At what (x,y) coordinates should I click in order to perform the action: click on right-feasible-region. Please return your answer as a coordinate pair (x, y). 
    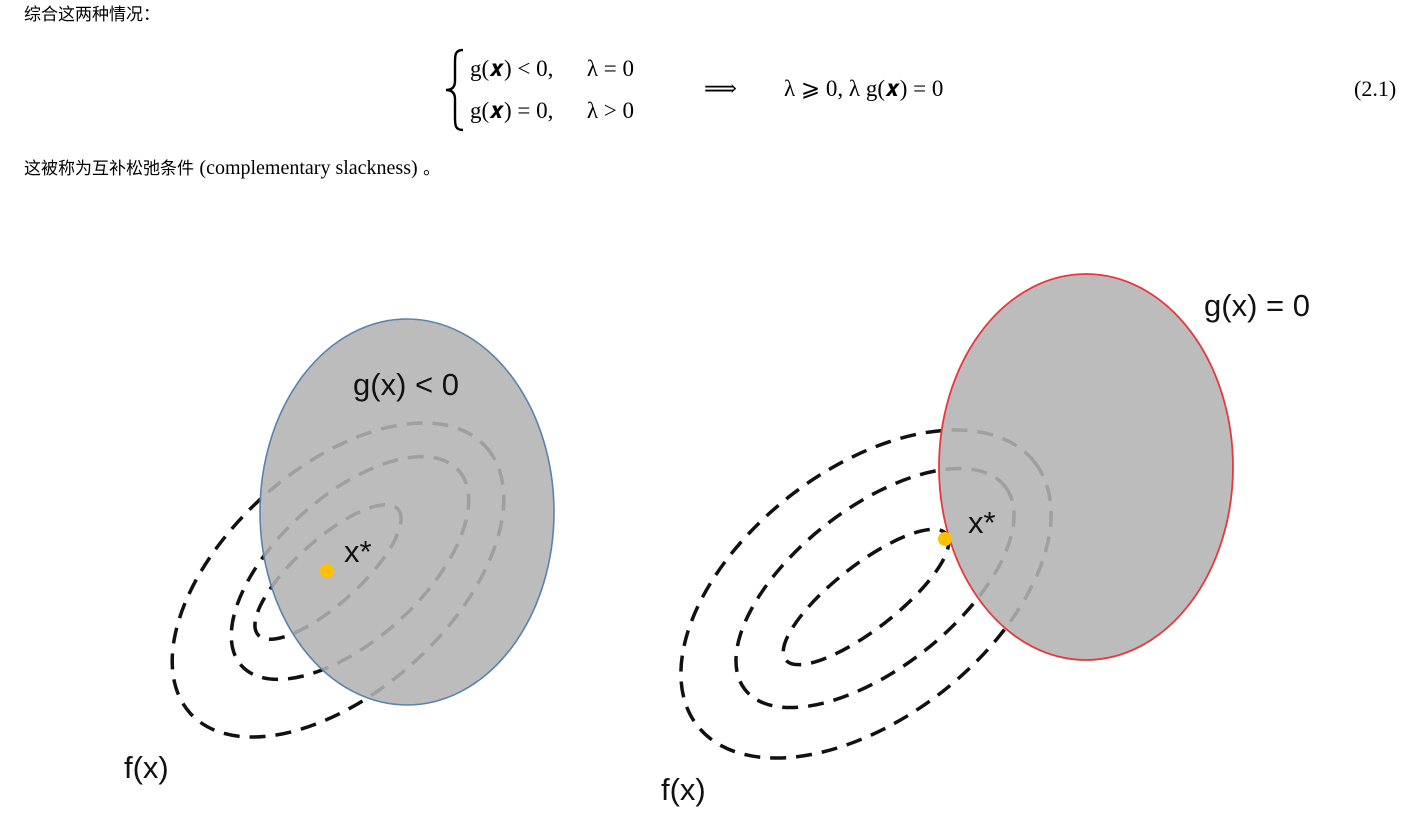
    Looking at the image, I should click on (1086, 467).